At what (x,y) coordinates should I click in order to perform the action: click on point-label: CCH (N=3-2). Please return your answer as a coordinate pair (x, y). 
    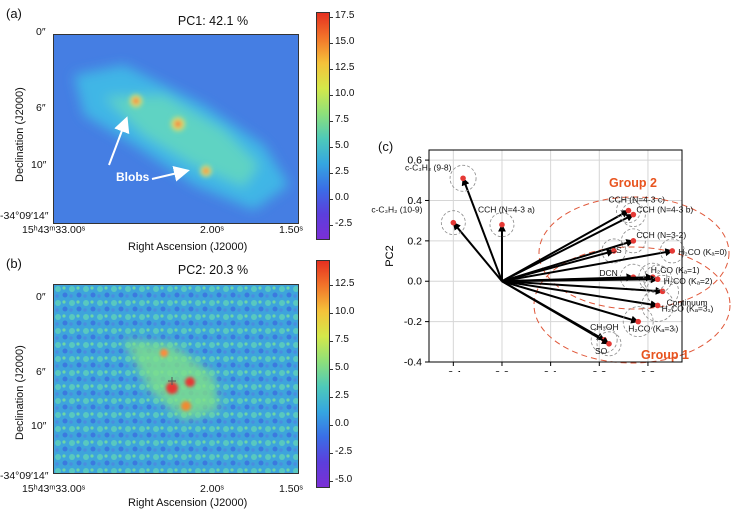
    Looking at the image, I should click on (661, 235).